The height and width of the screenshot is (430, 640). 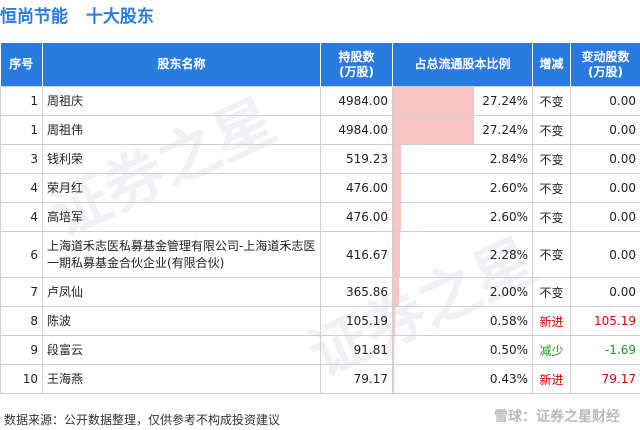 What do you see at coordinates (21, 159) in the screenshot?
I see `row-index: 3` at bounding box center [21, 159].